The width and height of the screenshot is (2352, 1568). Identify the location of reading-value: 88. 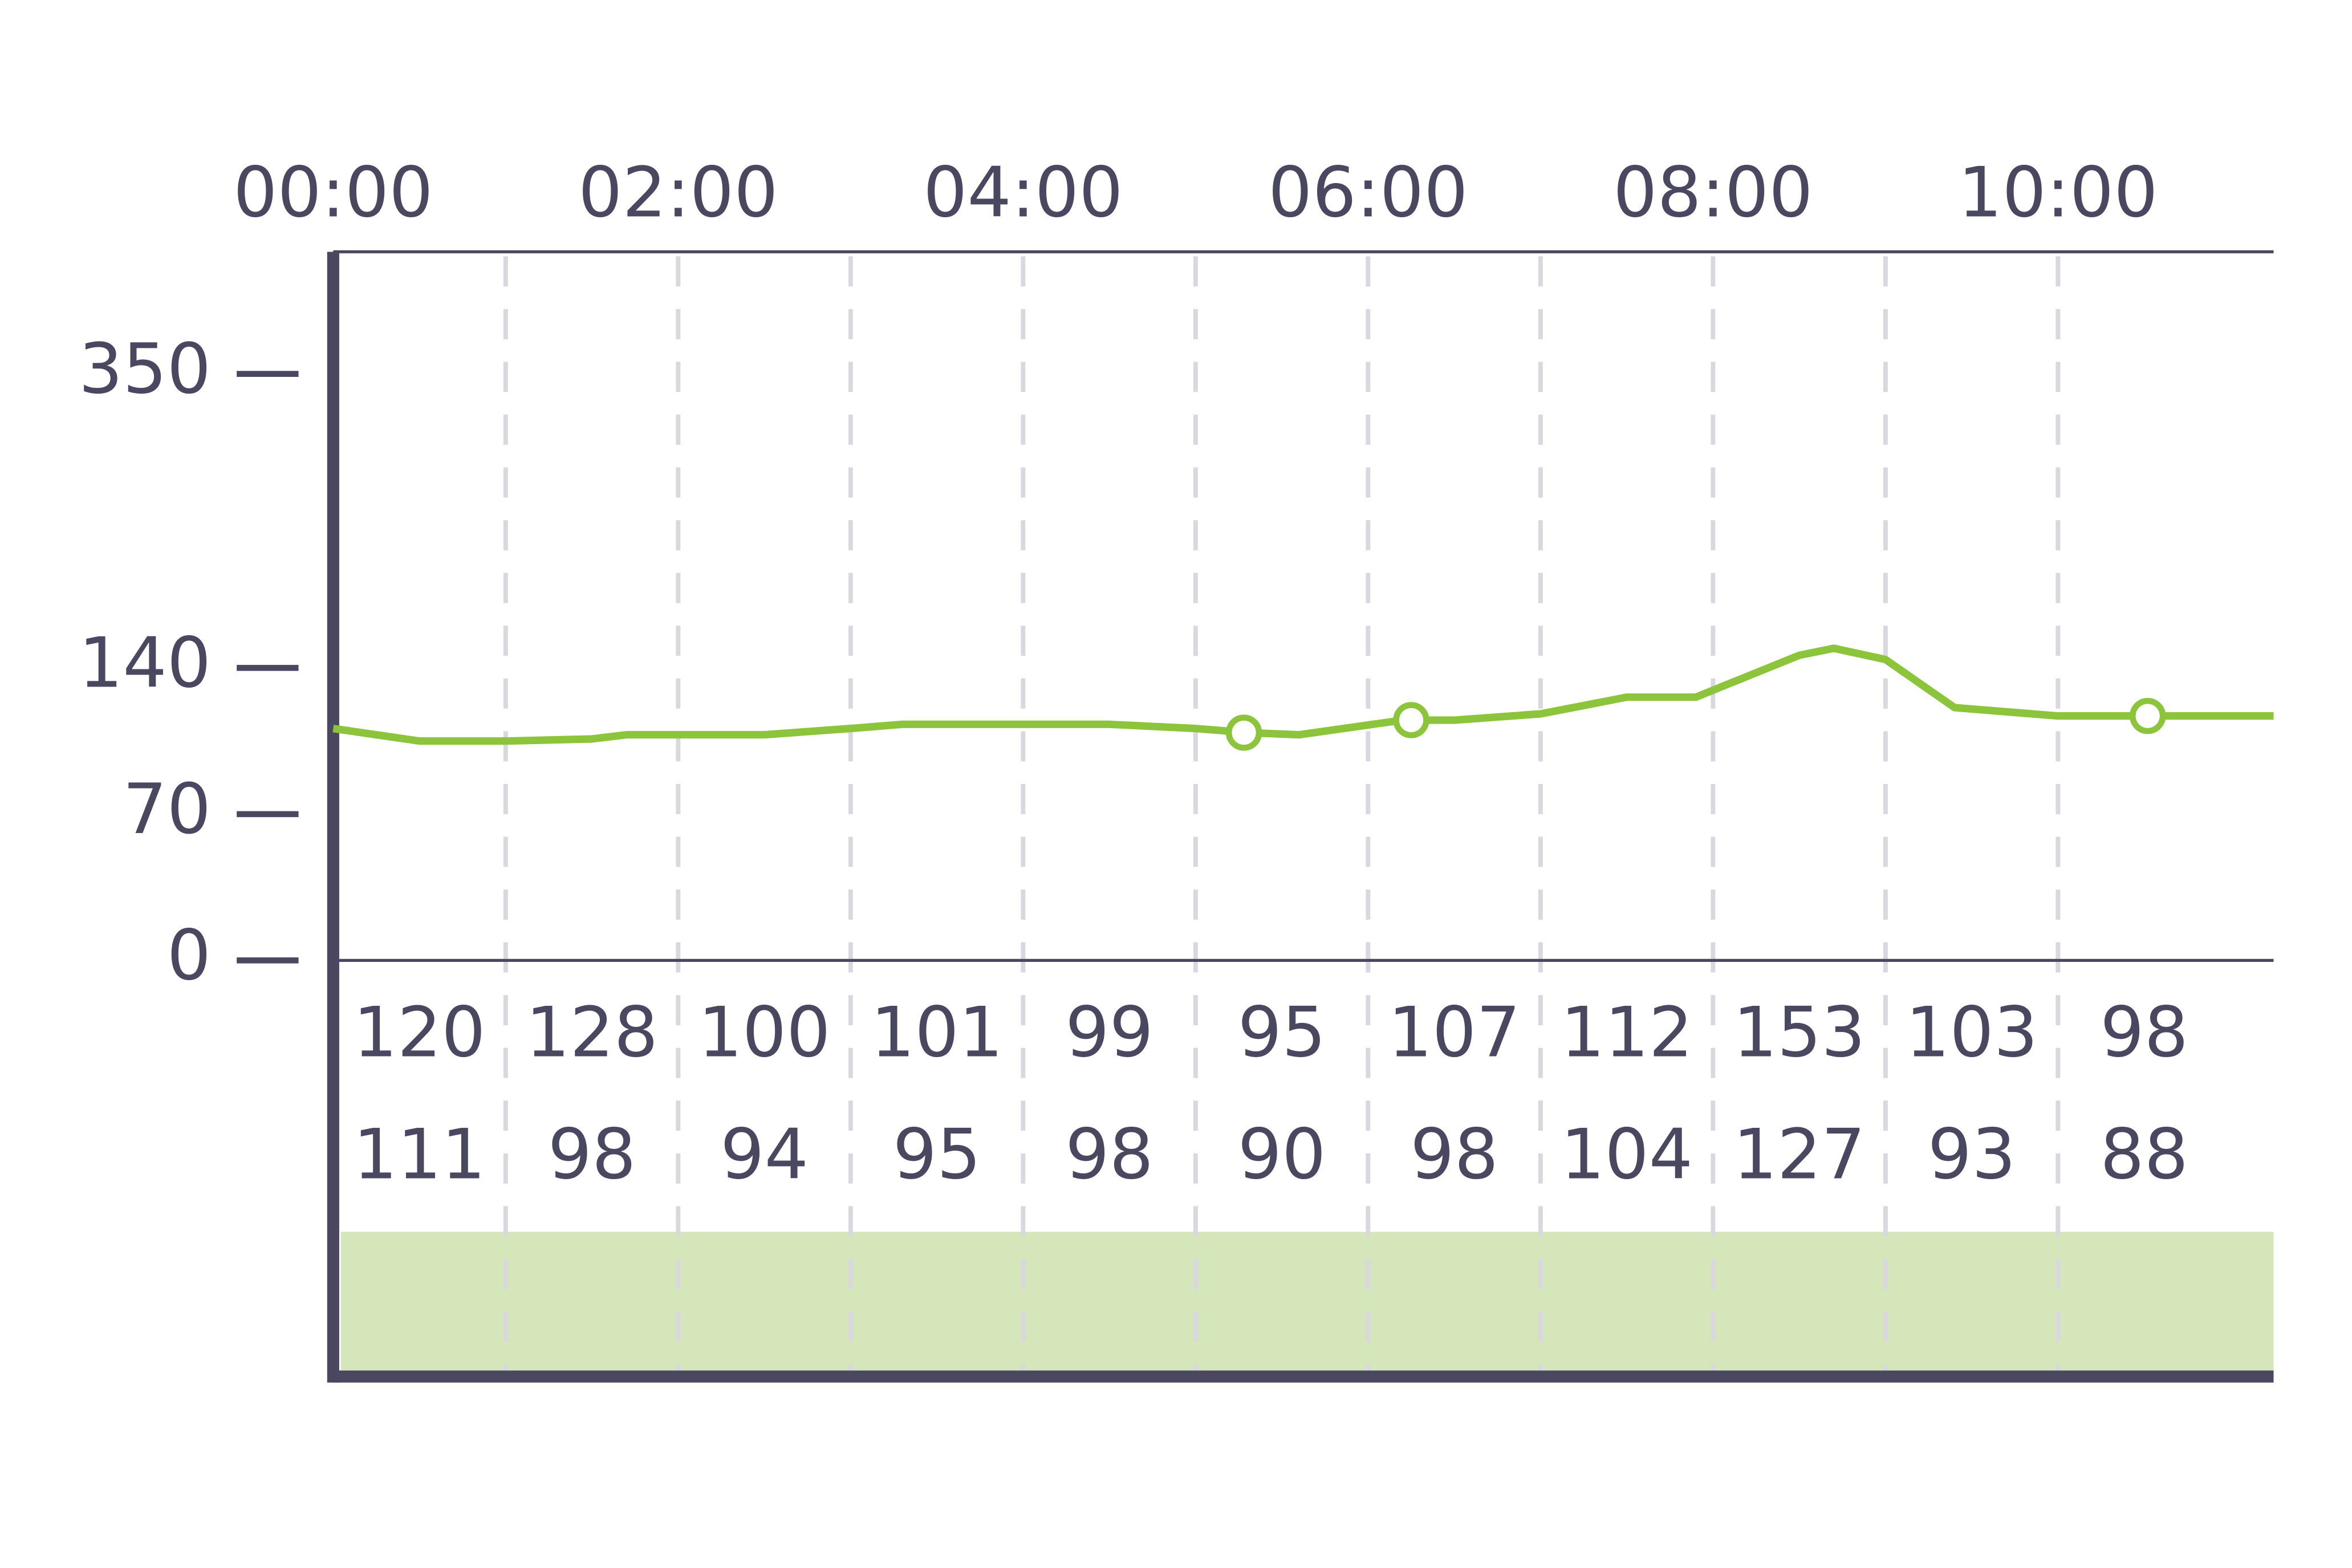
(2144, 1155).